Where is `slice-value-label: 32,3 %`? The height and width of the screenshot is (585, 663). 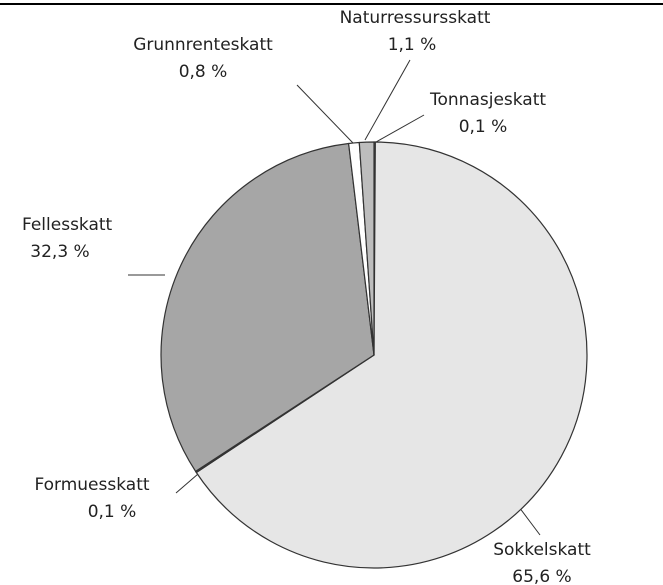 slice-value-label: 32,3 % is located at coordinates (59, 252).